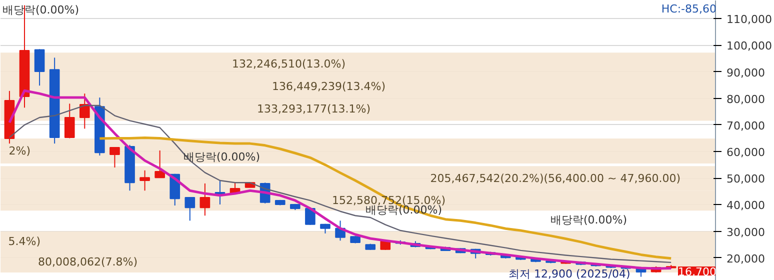 This screenshot has width=774, height=280. Describe the element at coordinates (569, 274) in the screenshot. I see `annotation: 최저 12,900 (2025/04)` at that location.